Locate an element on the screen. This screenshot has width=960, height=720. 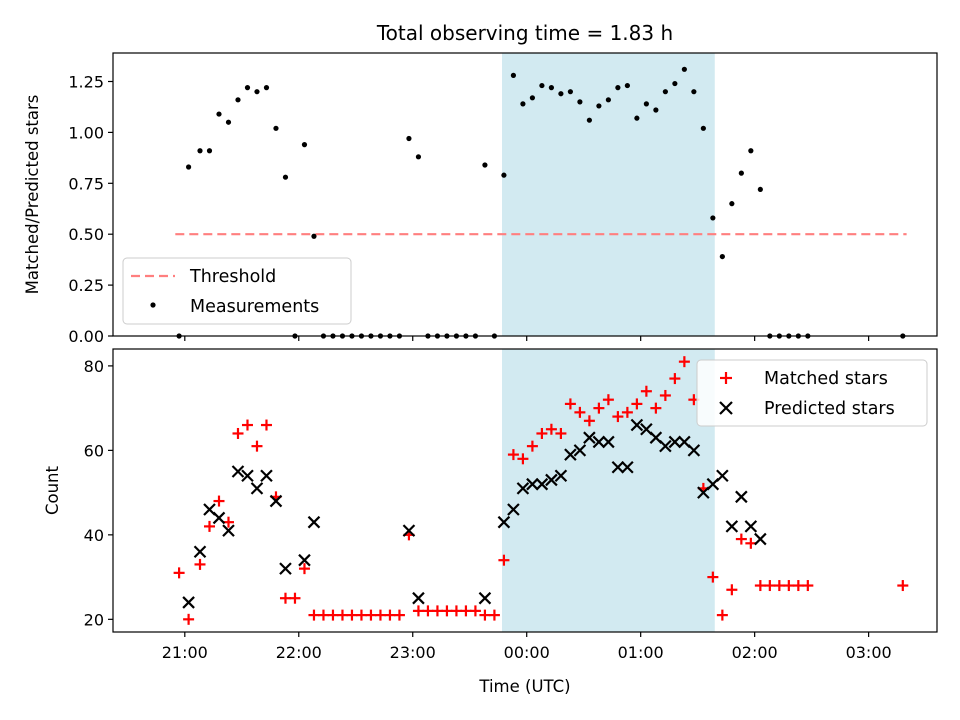
bottom-x-axis: 21:00 22:00 23:00 00:00 01:00 02:00 03:00 is located at coordinates (527, 647).